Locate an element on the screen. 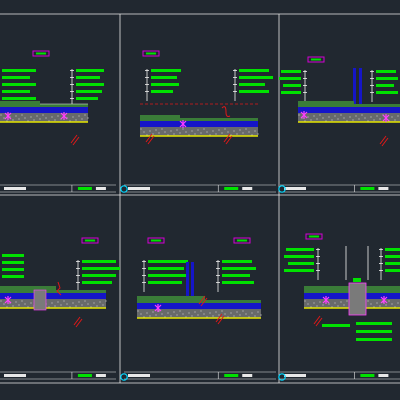 The width and height of the screenshot is (400, 400). edge-slab is located at coordinates (28, 288).